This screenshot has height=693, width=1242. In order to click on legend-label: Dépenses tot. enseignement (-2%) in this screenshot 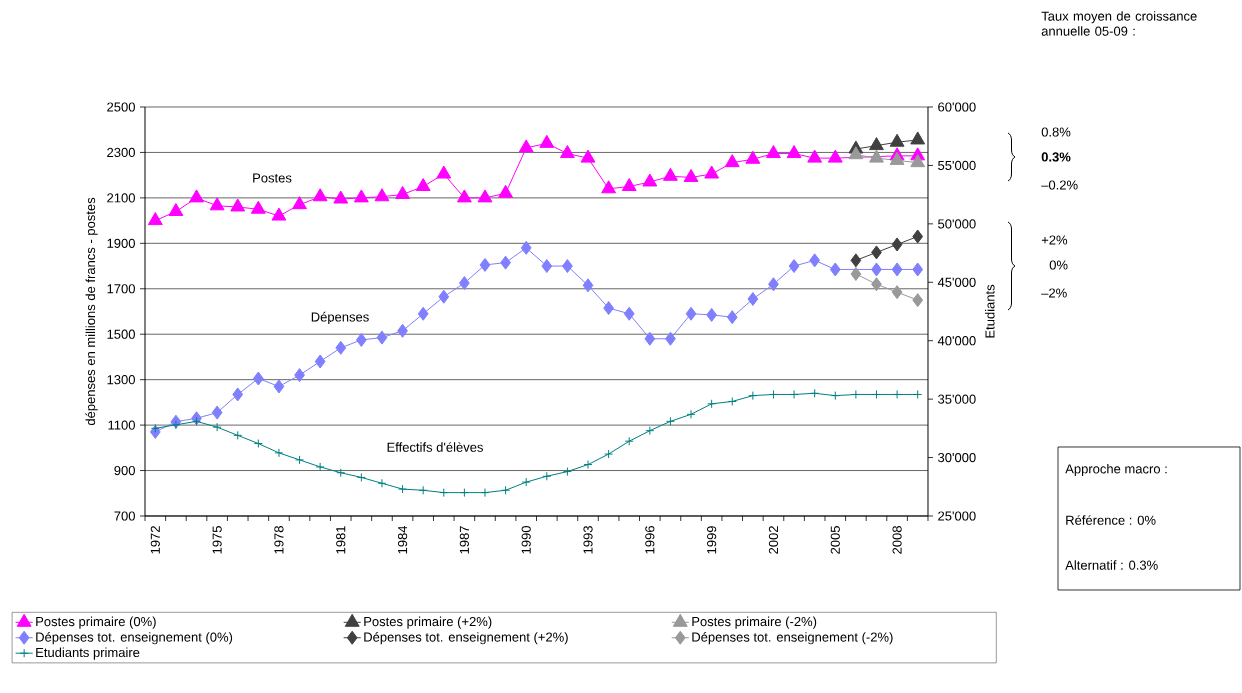, I will do `click(792, 638)`.